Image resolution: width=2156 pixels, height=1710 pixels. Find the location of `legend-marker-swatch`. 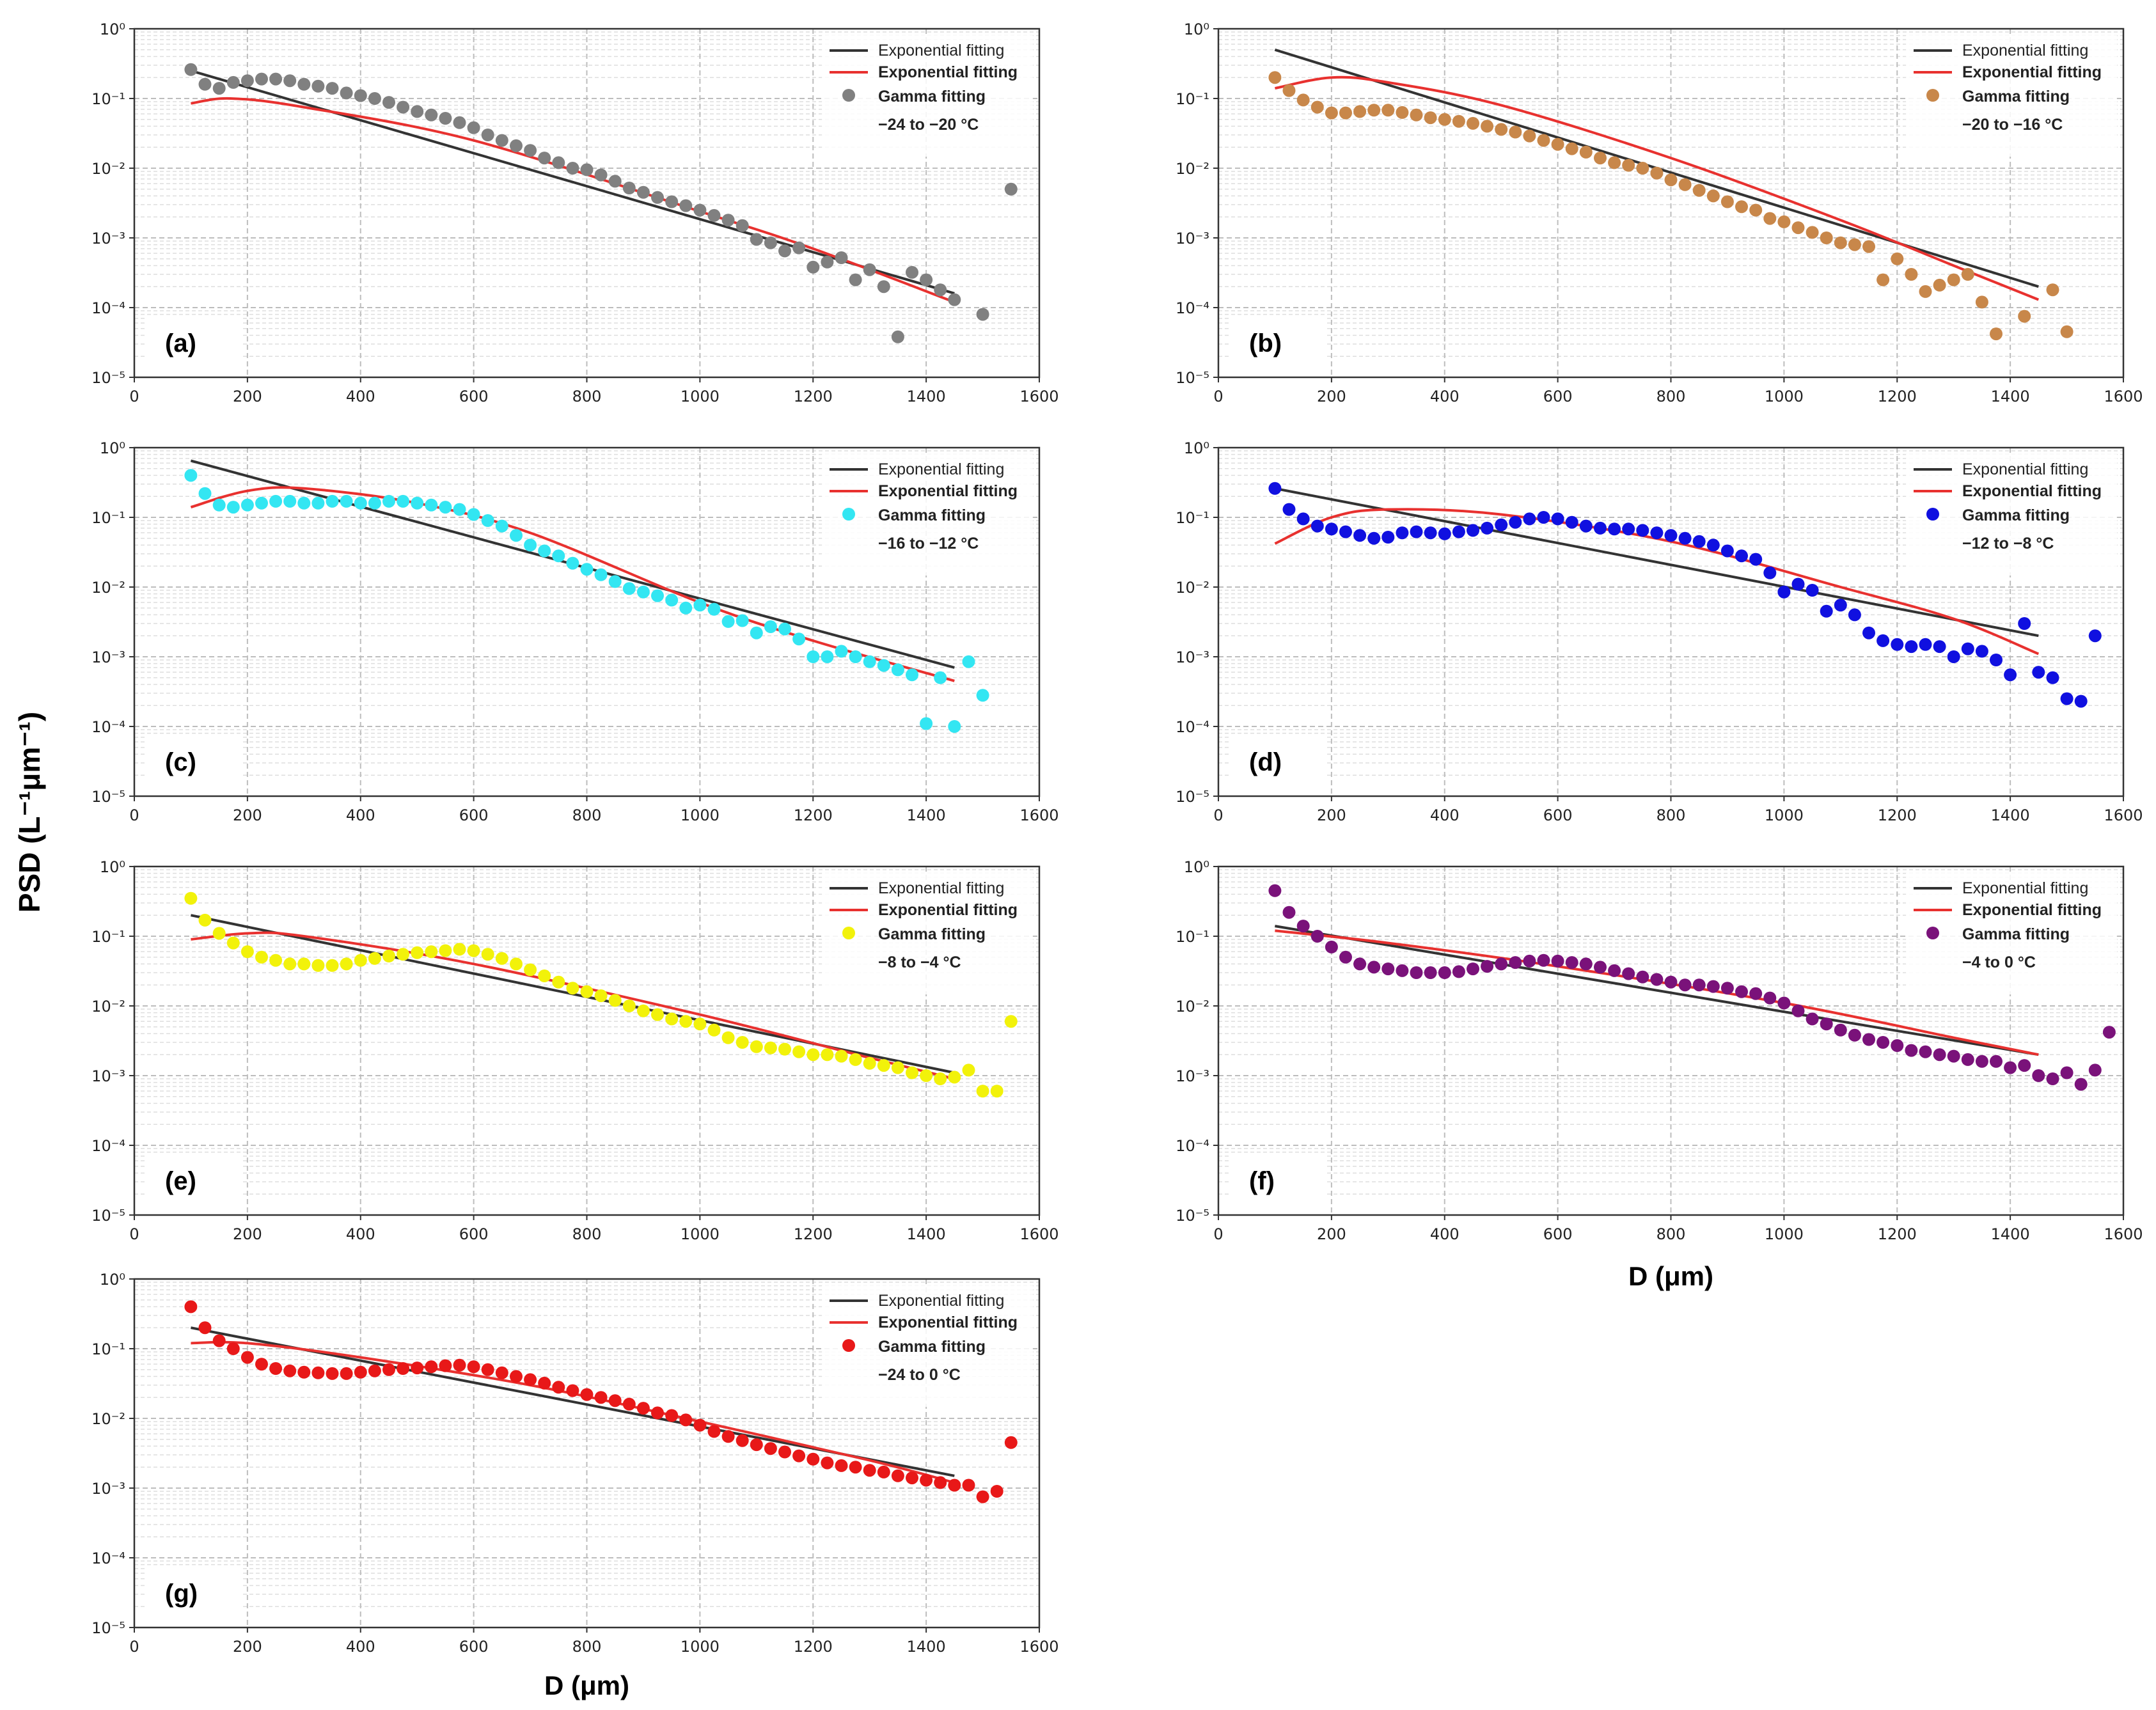

legend-marker-swatch is located at coordinates (848, 933).